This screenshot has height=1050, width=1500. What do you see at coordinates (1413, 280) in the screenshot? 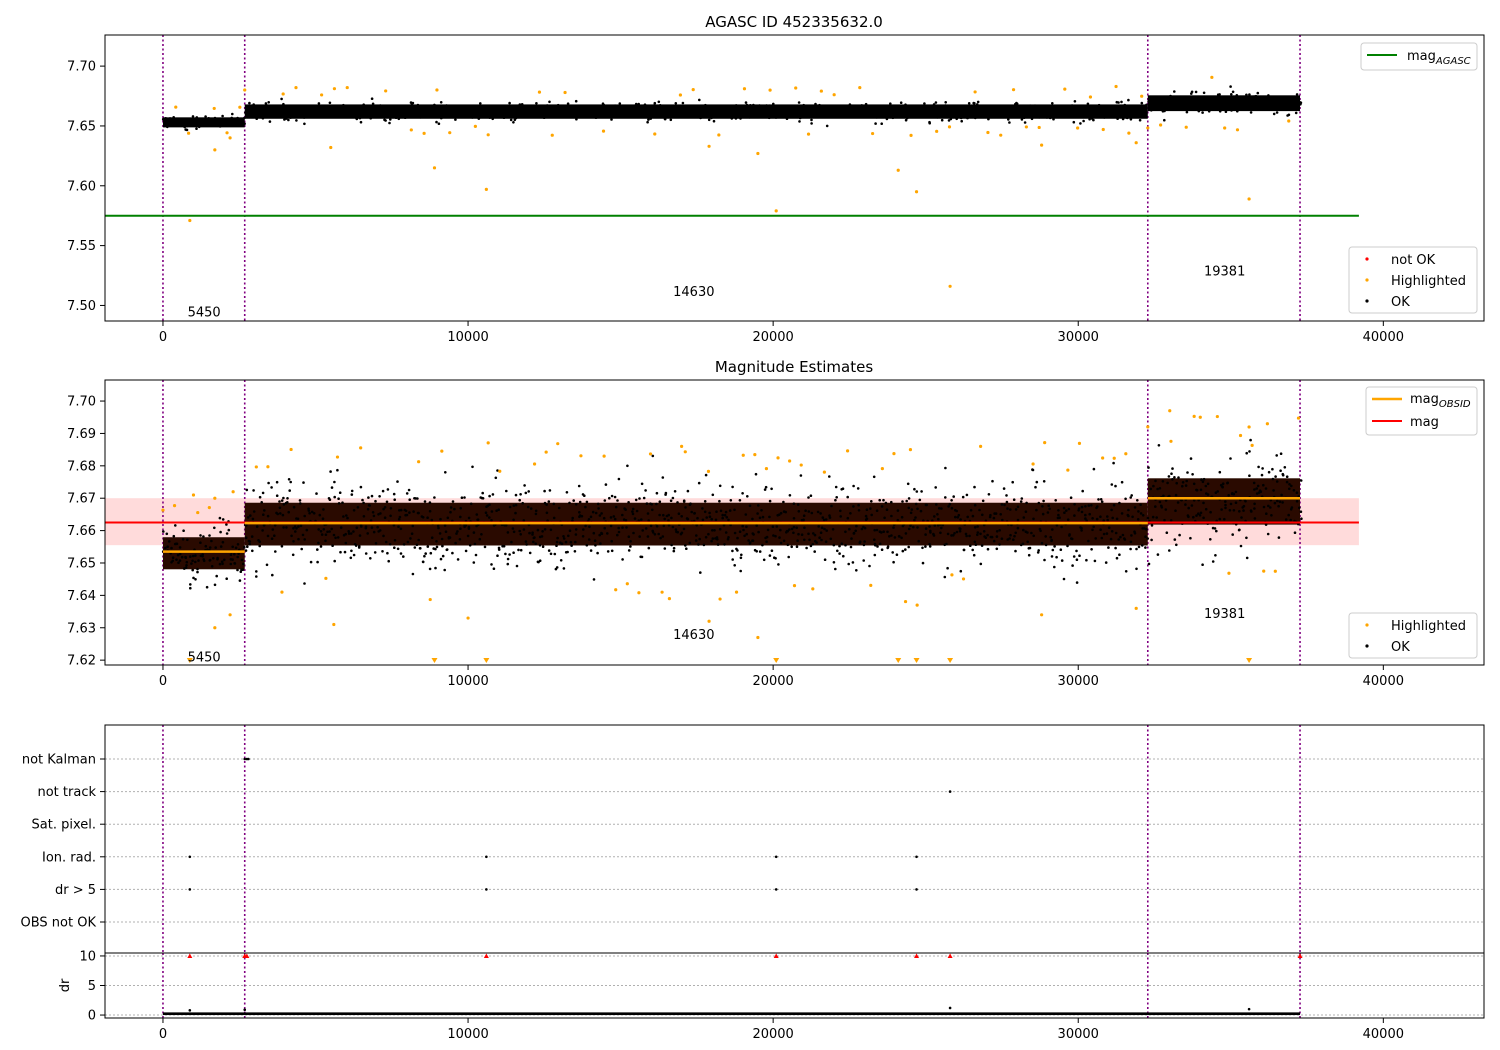
I see `legend-top-right: not OK Highlighted OK` at bounding box center [1413, 280].